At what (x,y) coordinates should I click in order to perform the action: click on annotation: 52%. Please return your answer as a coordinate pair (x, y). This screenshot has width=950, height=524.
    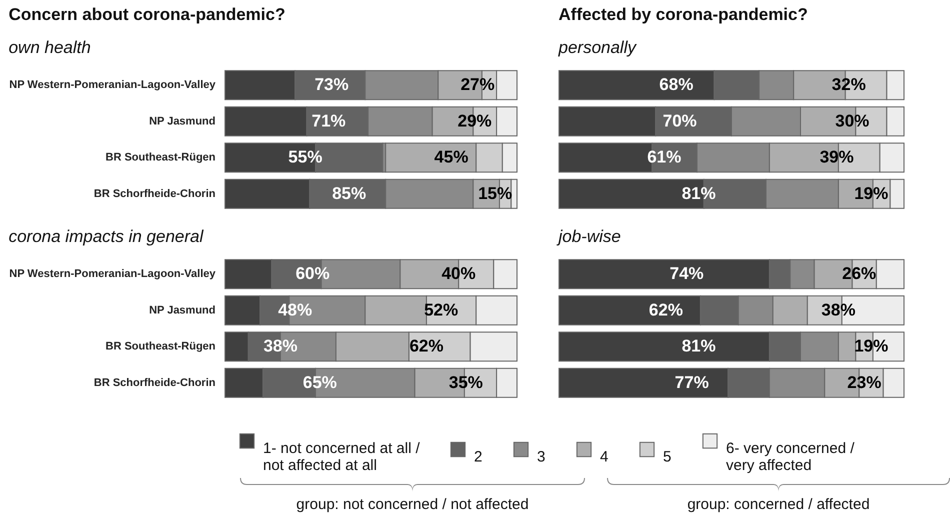
    Looking at the image, I should click on (441, 310).